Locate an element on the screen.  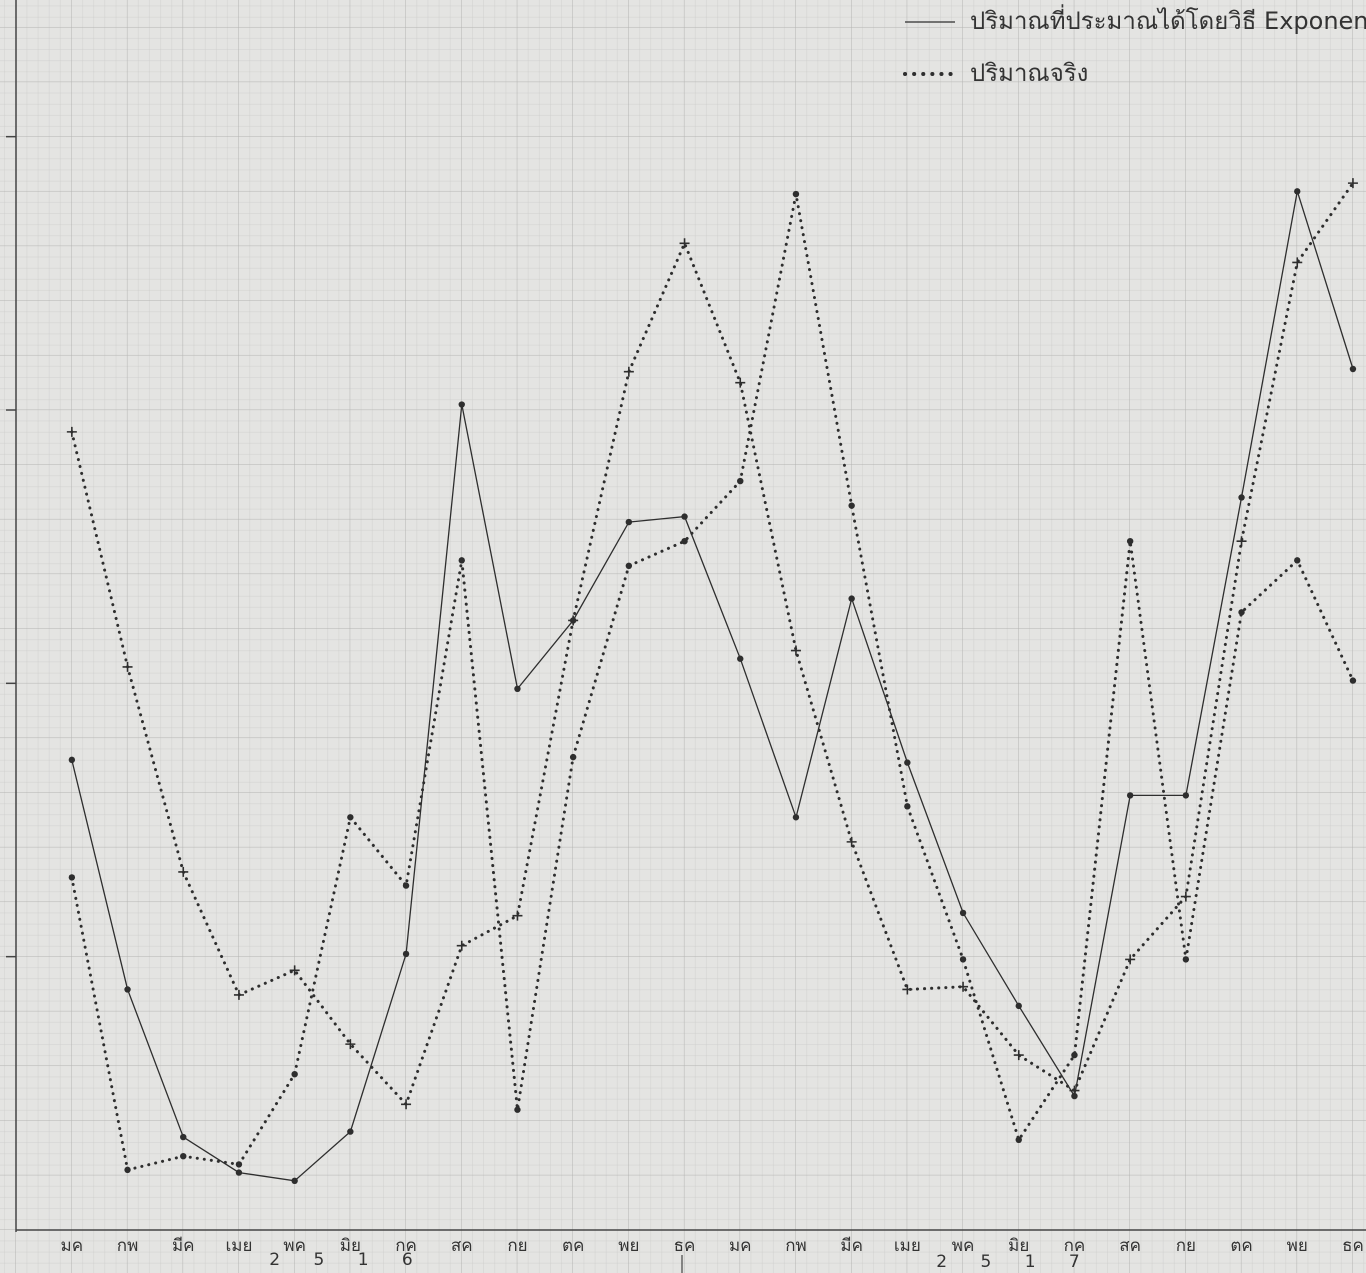
year-label: 2 5 1 6 is located at coordinates (347, 1260).